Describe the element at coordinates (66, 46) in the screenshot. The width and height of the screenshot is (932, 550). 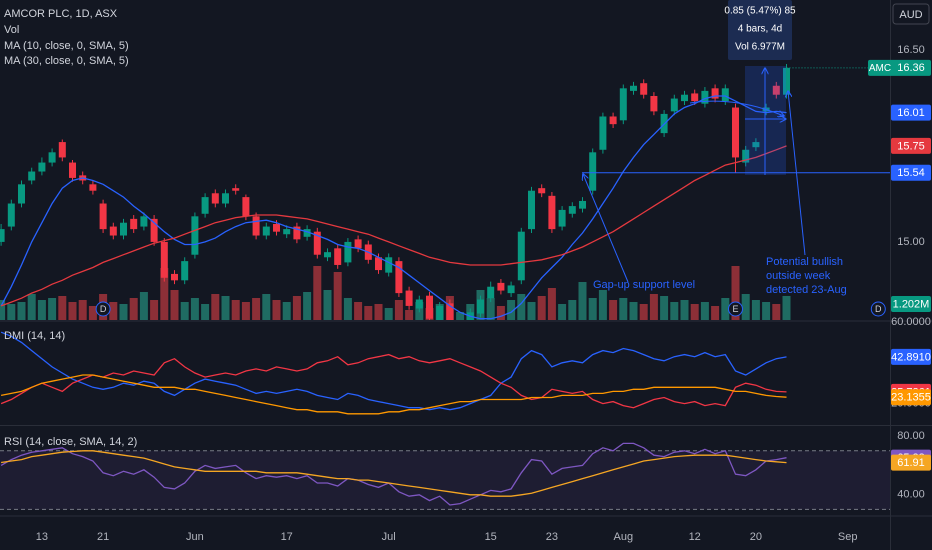
I see `legend-entry: MA (10, close, 0, SMA, 5)` at that location.